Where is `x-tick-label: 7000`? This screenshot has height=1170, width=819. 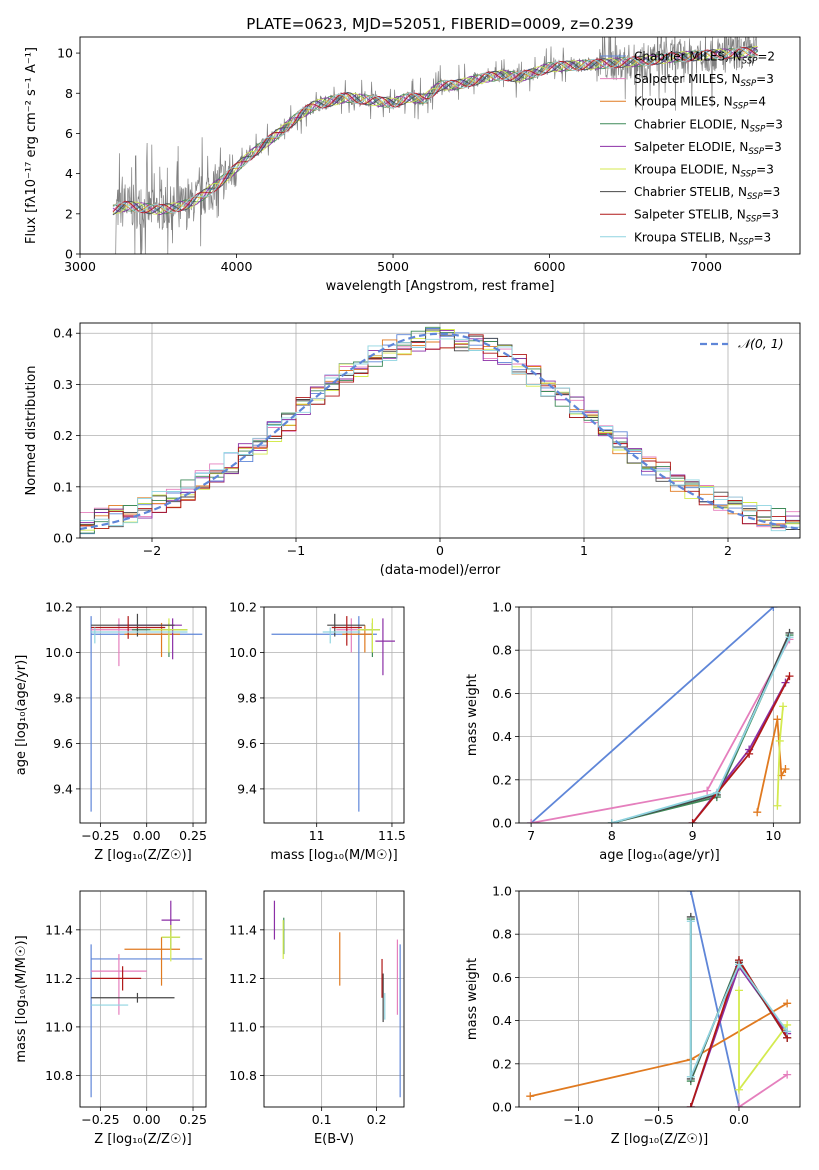
x-tick-label: 7000 is located at coordinates (706, 266).